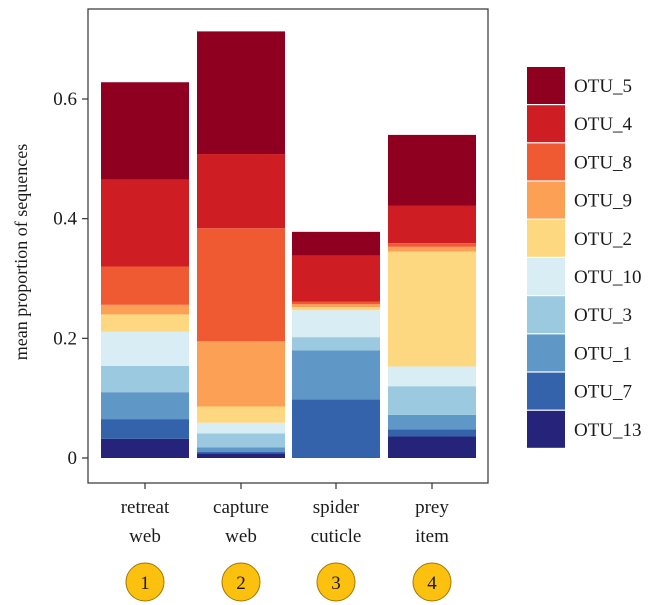 The height and width of the screenshot is (605, 661). What do you see at coordinates (608, 277) in the screenshot?
I see `legend-label: OTU_10` at bounding box center [608, 277].